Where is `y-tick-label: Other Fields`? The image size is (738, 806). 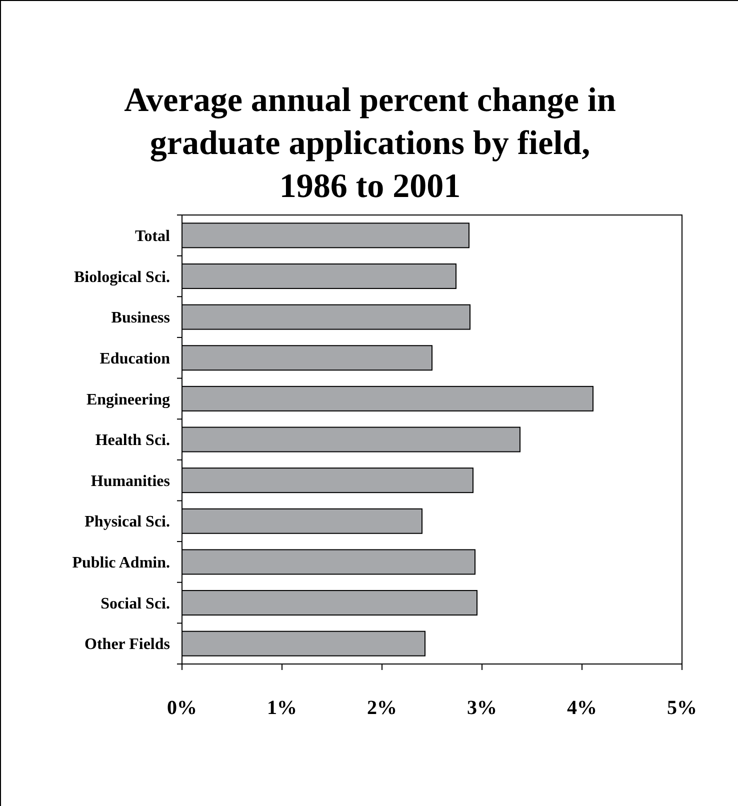 y-tick-label: Other Fields is located at coordinates (127, 645).